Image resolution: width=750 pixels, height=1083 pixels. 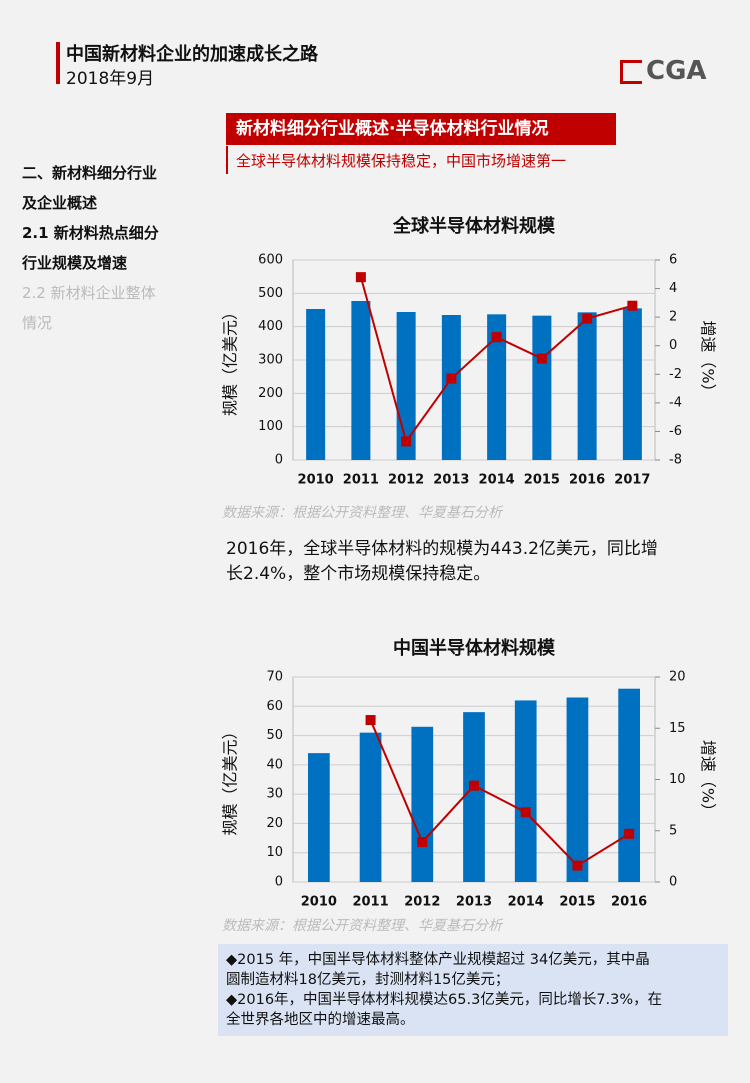 What do you see at coordinates (270, 260) in the screenshot?
I see `y-tick-label: 600` at bounding box center [270, 260].